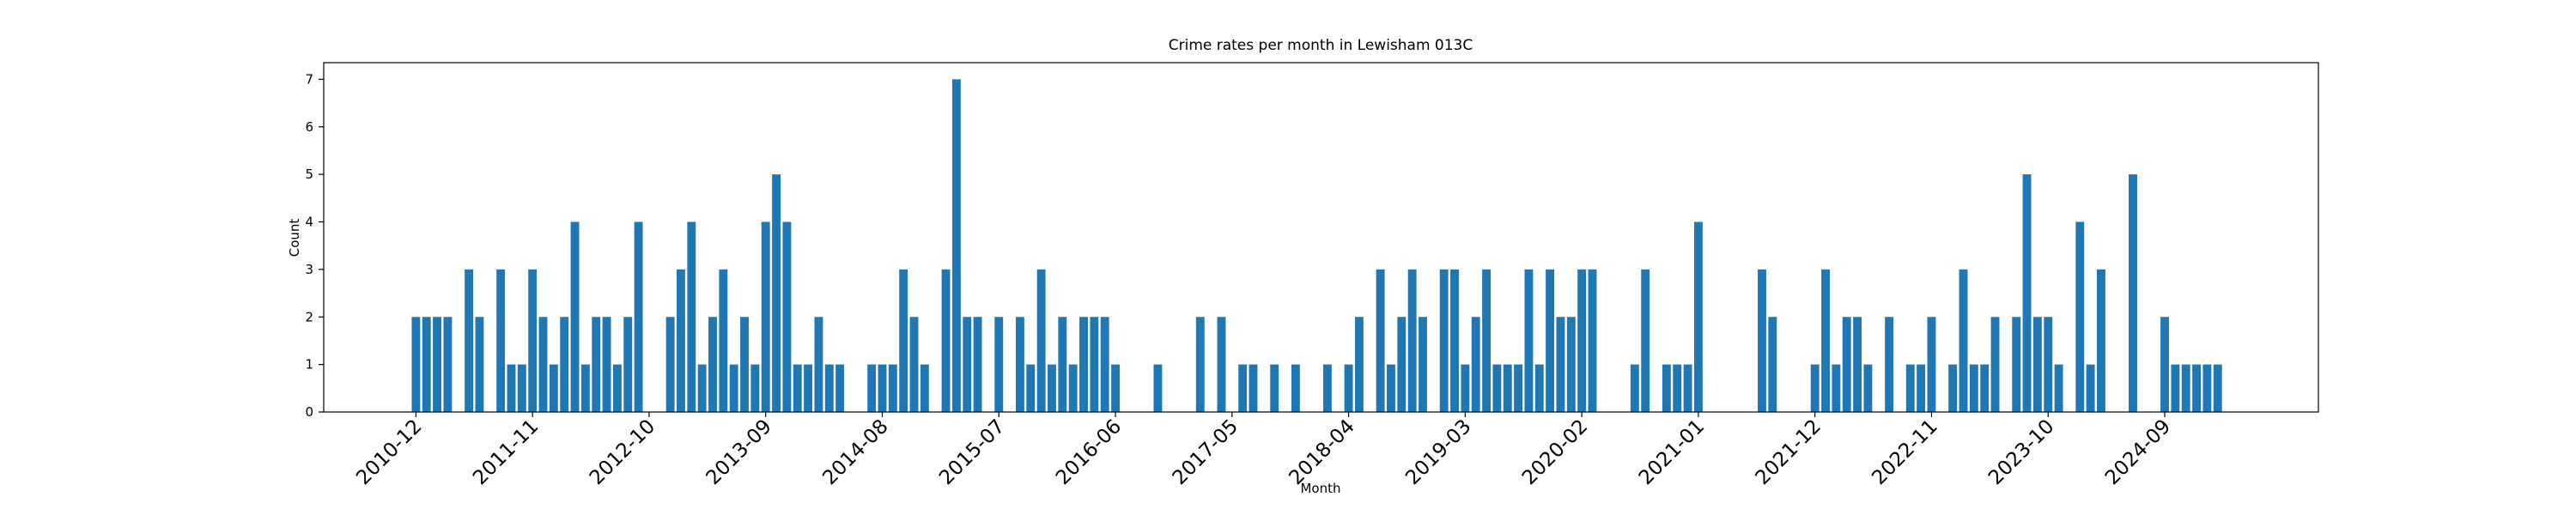 The image size is (2576, 515). What do you see at coordinates (1438, 452) in the screenshot?
I see `x-tick-label: 2019-03` at bounding box center [1438, 452].